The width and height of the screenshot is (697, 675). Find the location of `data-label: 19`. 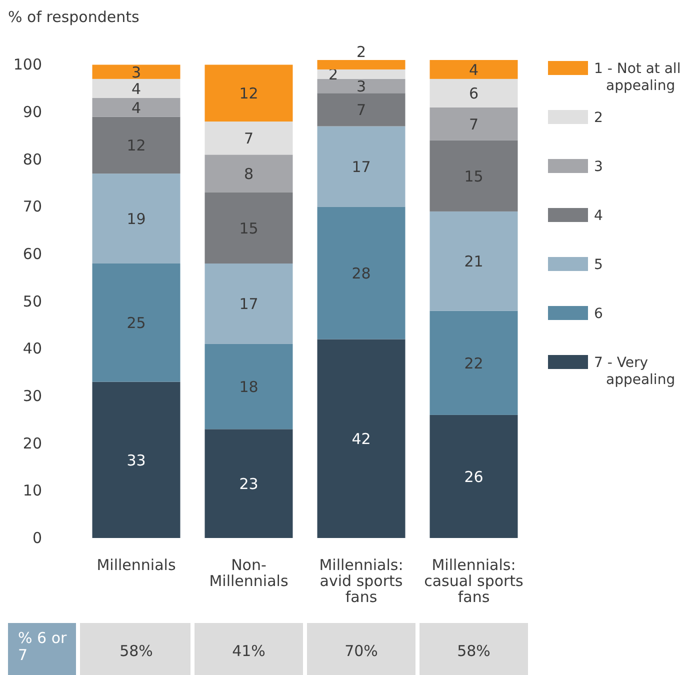

data-label: 19 is located at coordinates (136, 219).